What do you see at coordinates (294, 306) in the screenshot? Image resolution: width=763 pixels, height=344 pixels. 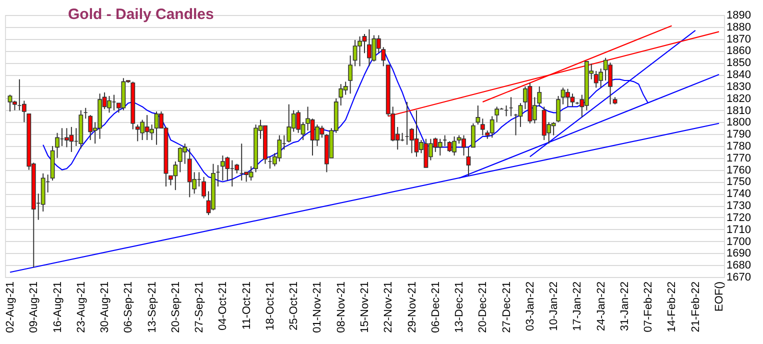 I see `x-tick-label: 25-Oct-21` at bounding box center [294, 306].